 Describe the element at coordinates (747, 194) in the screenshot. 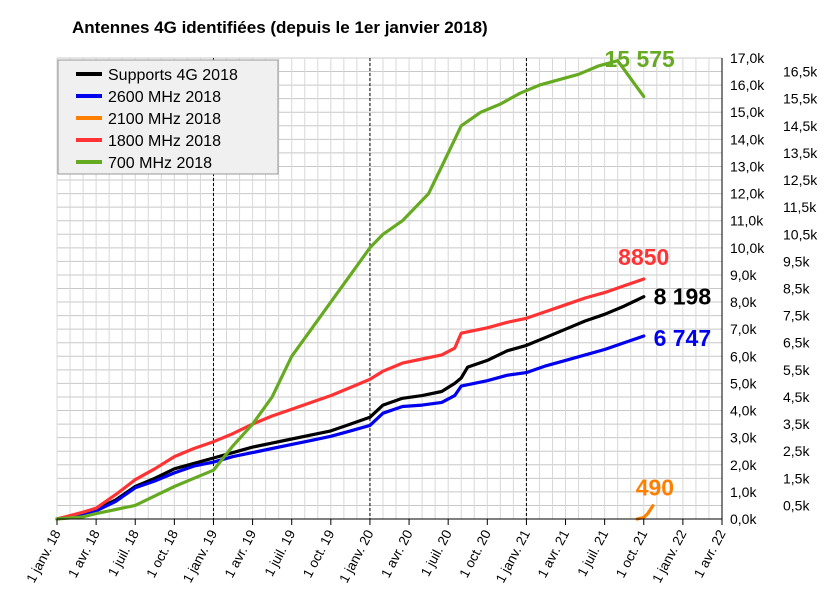

I see `y-left-tick-label: 12,0k` at that location.